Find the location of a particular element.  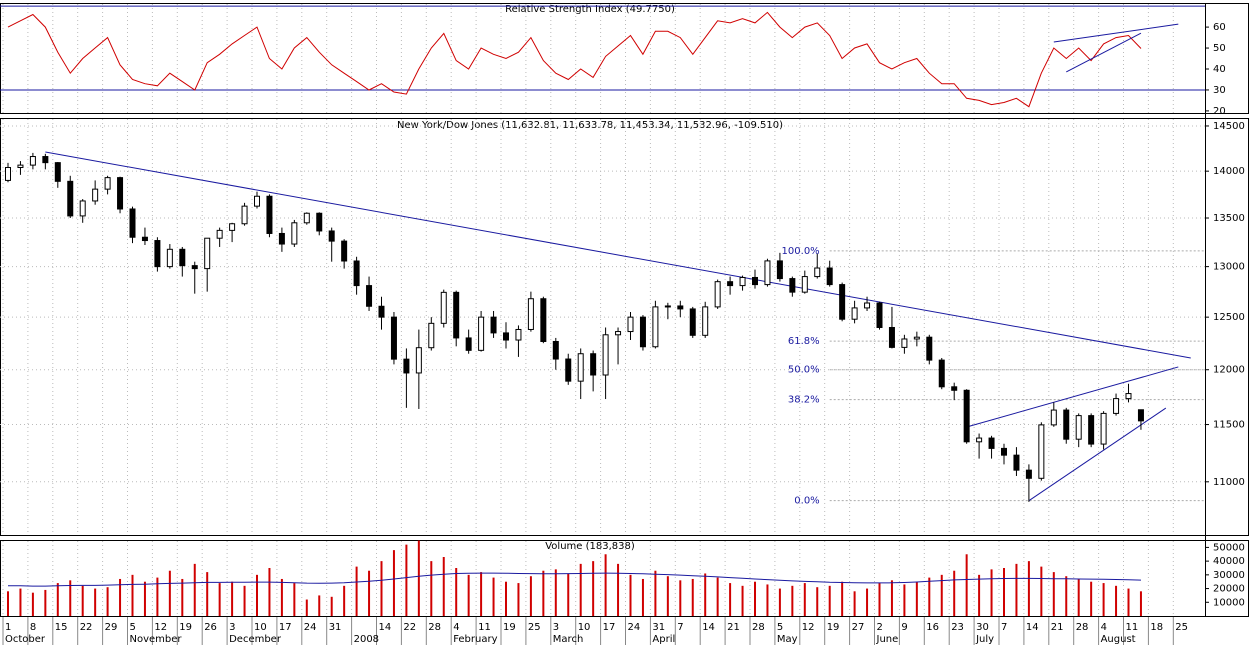

fib-label: 50.0% is located at coordinates (804, 370).